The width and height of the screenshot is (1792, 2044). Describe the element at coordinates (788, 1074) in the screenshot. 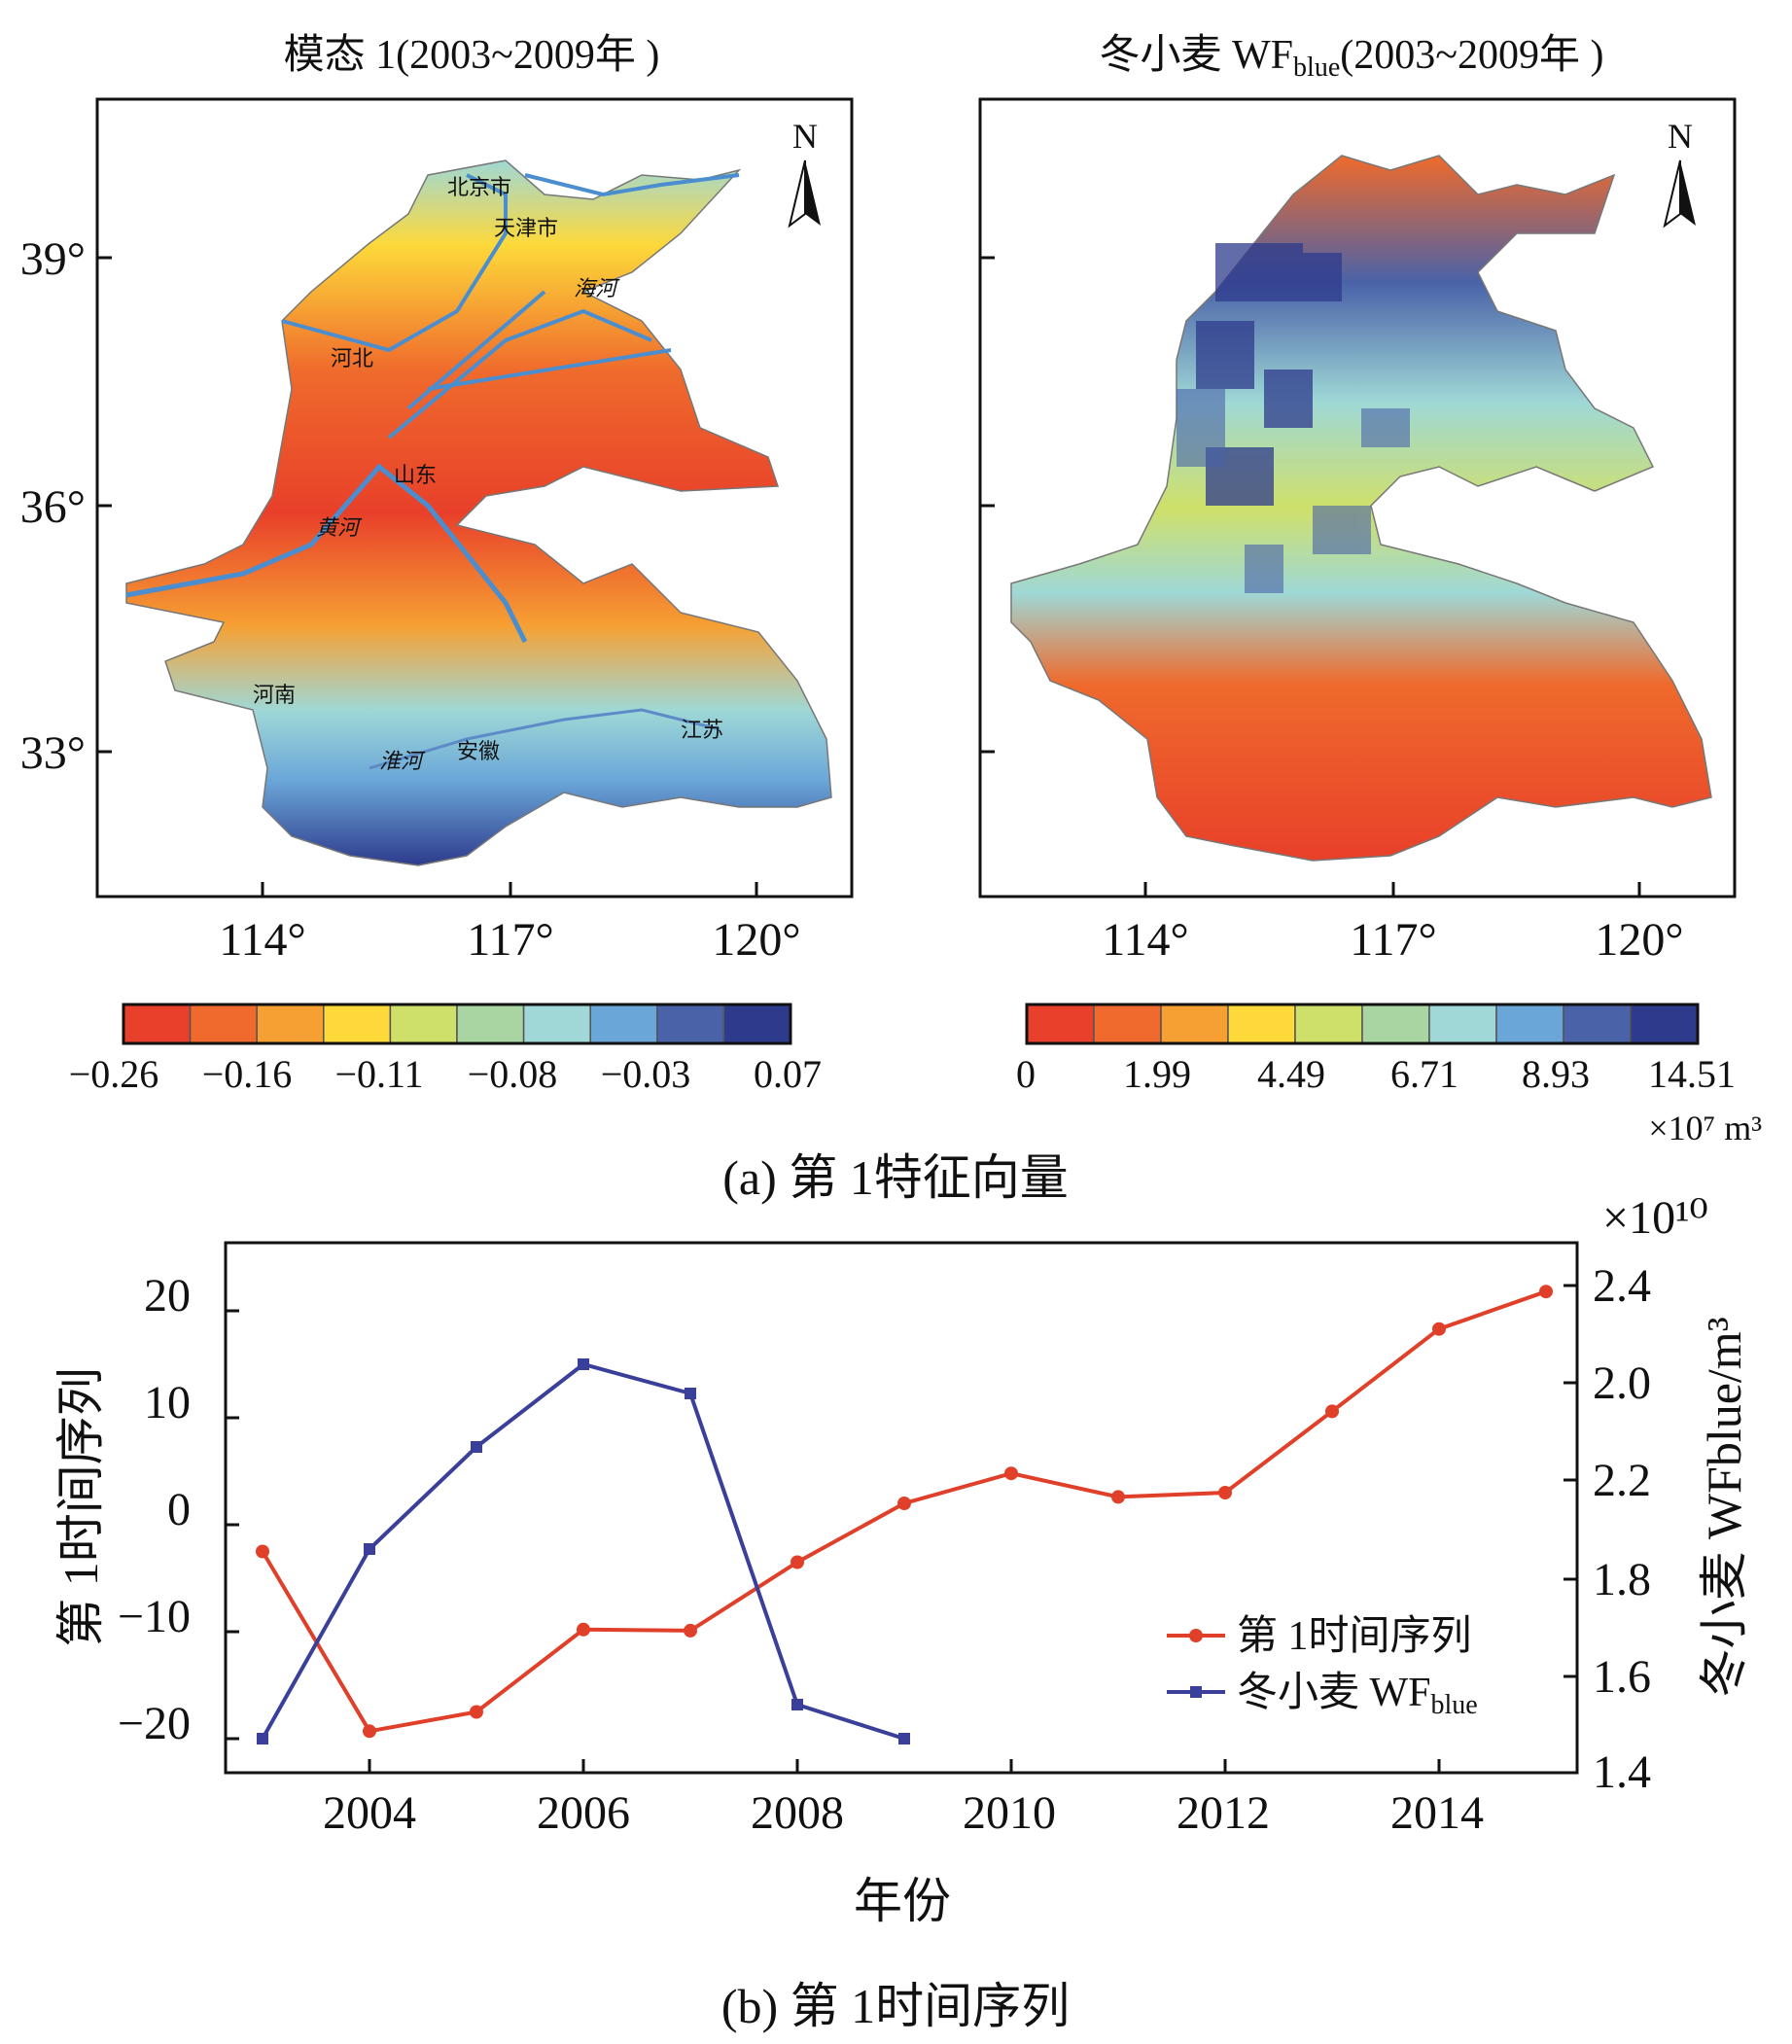

I see `legend-label: 0.07` at that location.